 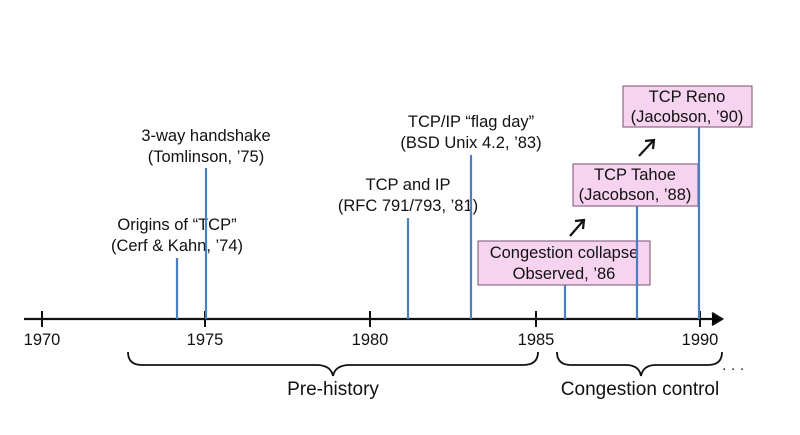 What do you see at coordinates (408, 185) in the screenshot?
I see `event-tcpip-title: TCP and IP` at bounding box center [408, 185].